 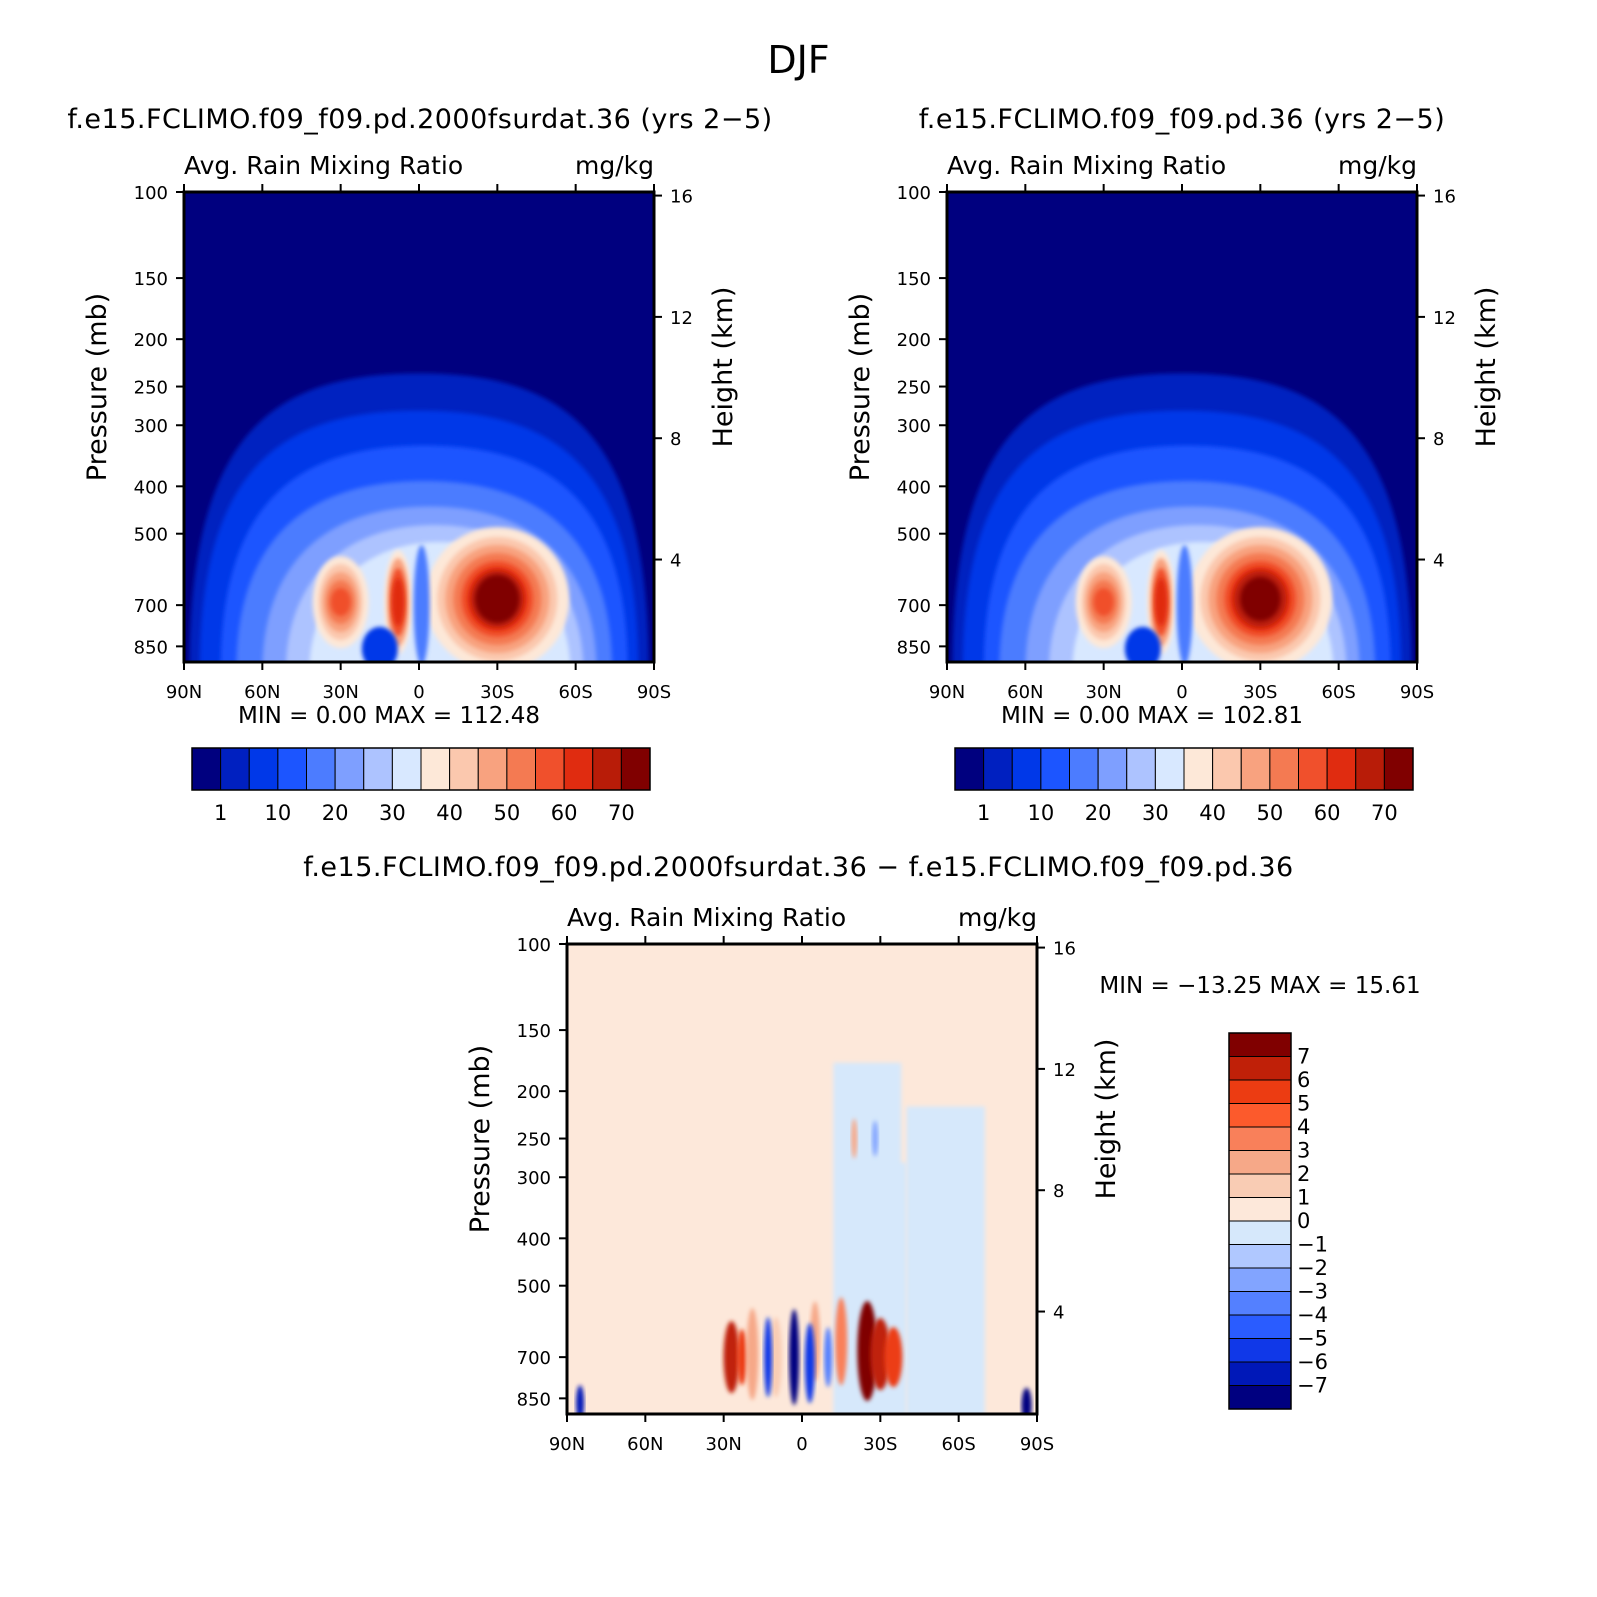 I want to click on colorbar-label: −1, so click(x=1312, y=1245).